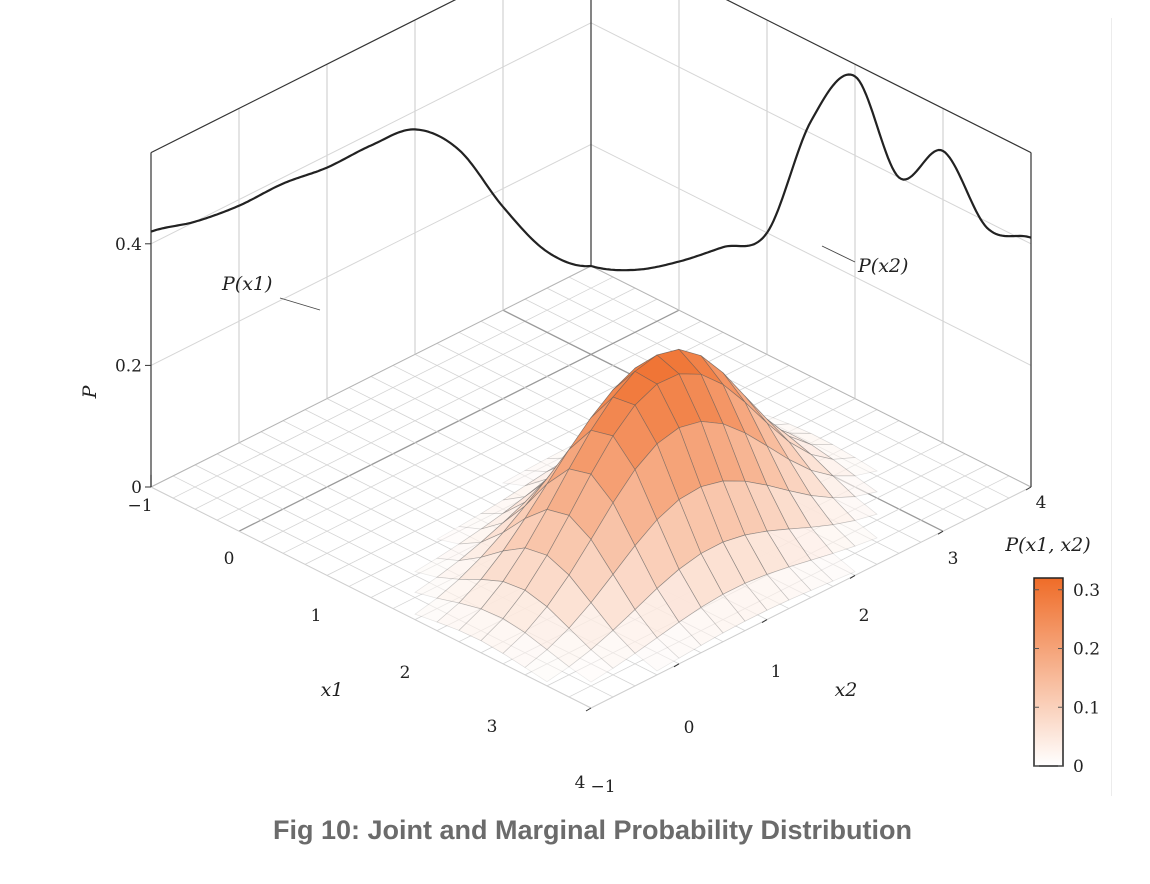 This screenshot has height=884, width=1150. Describe the element at coordinates (811, 376) in the screenshot. I see `floor-edge-x2` at that location.